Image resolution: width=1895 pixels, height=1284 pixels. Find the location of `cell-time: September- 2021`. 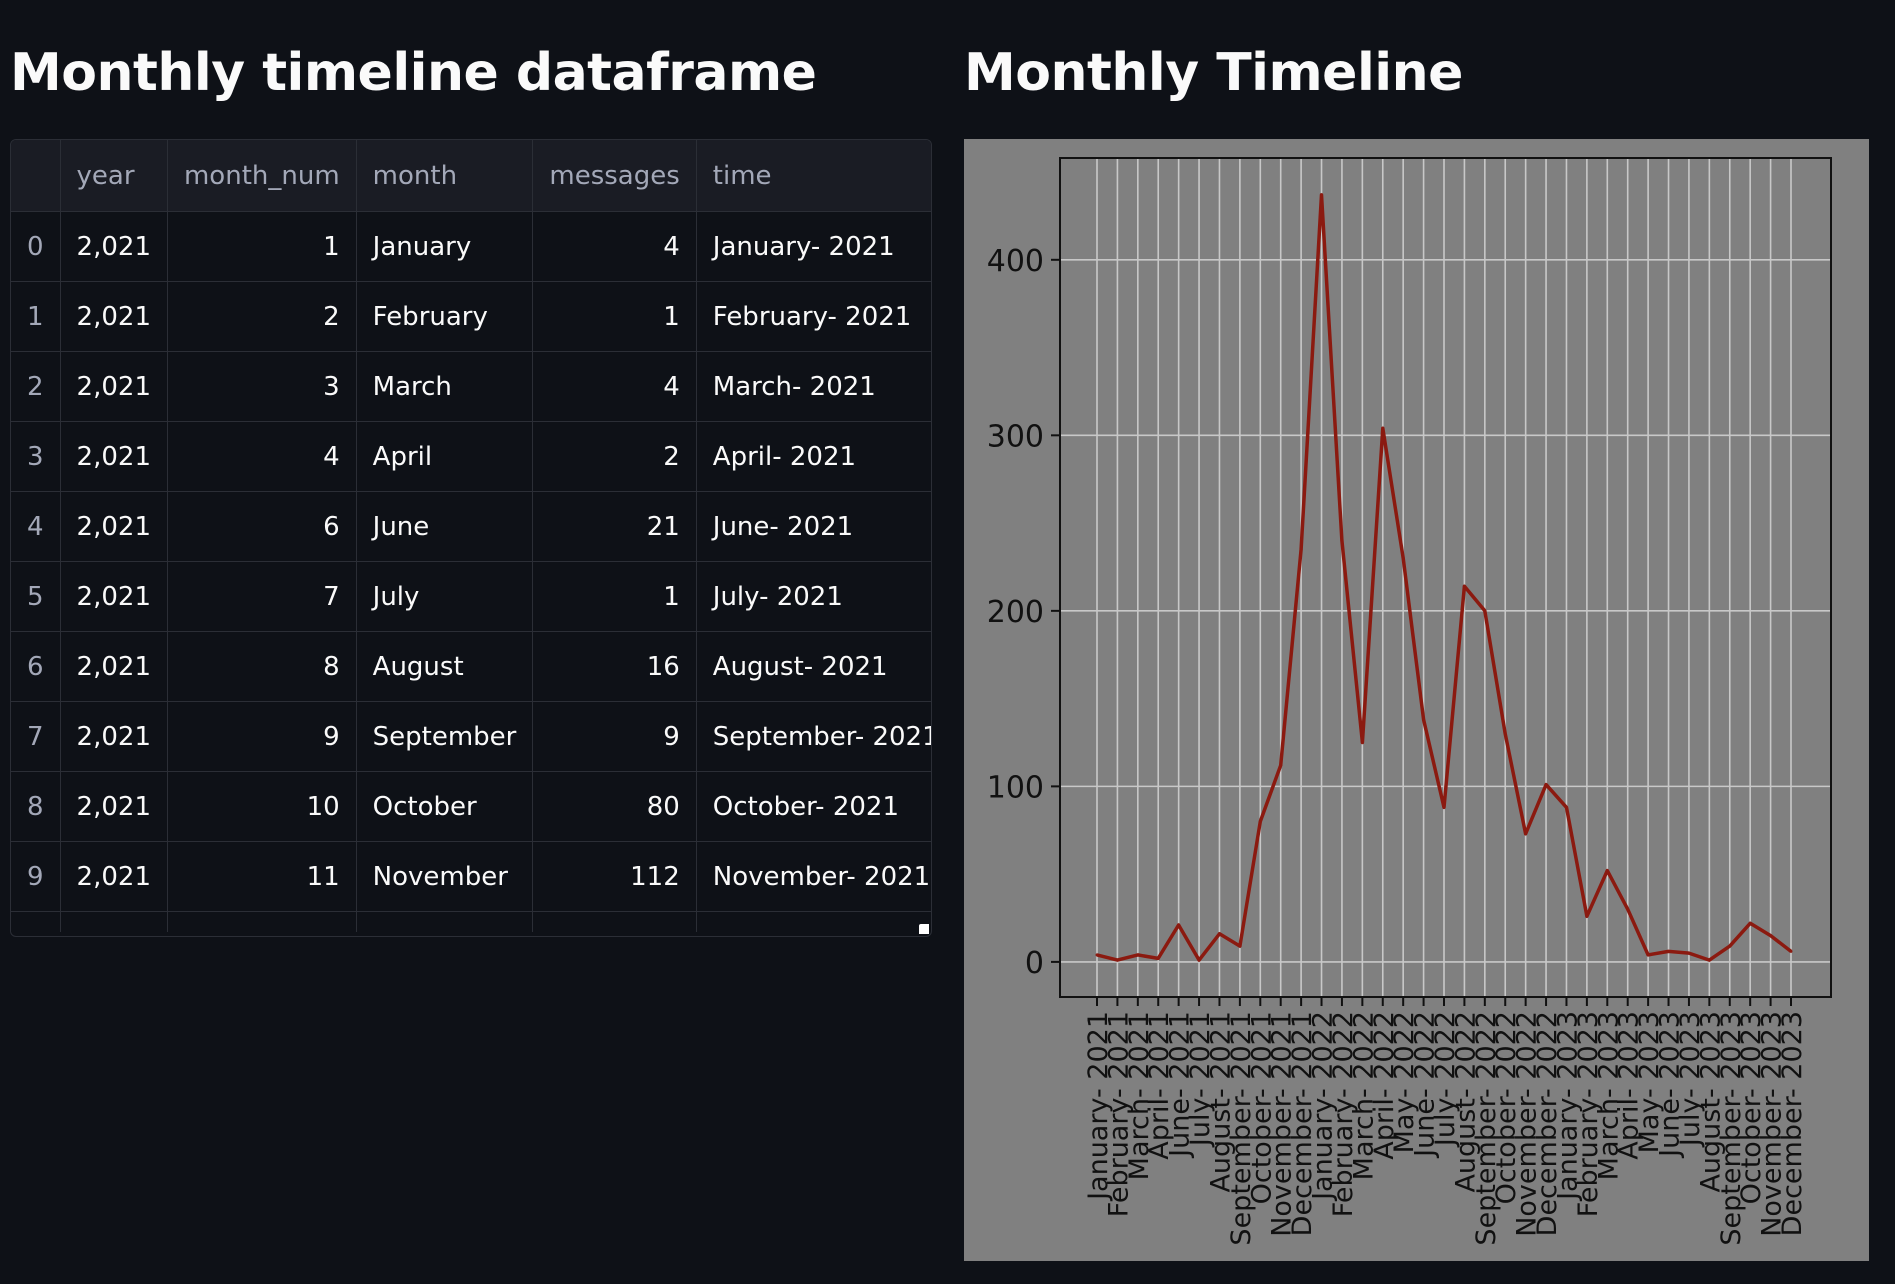

cell-time: September- 2021 is located at coordinates (813, 736).